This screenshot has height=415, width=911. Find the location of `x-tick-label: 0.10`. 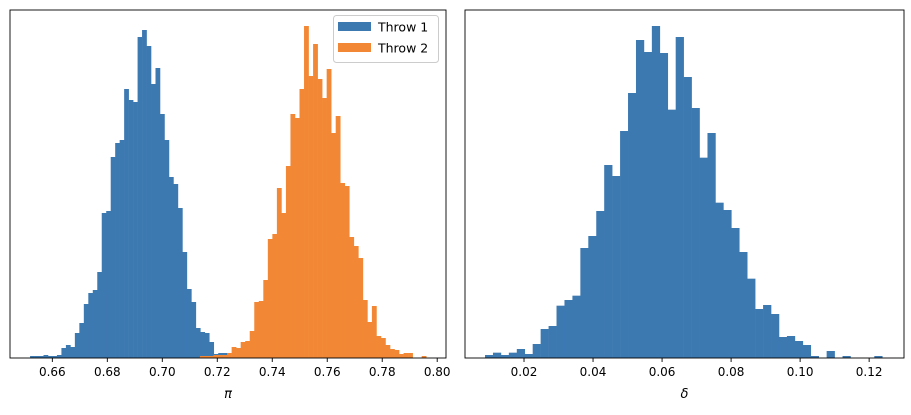

x-tick-label: 0.10 is located at coordinates (800, 372).